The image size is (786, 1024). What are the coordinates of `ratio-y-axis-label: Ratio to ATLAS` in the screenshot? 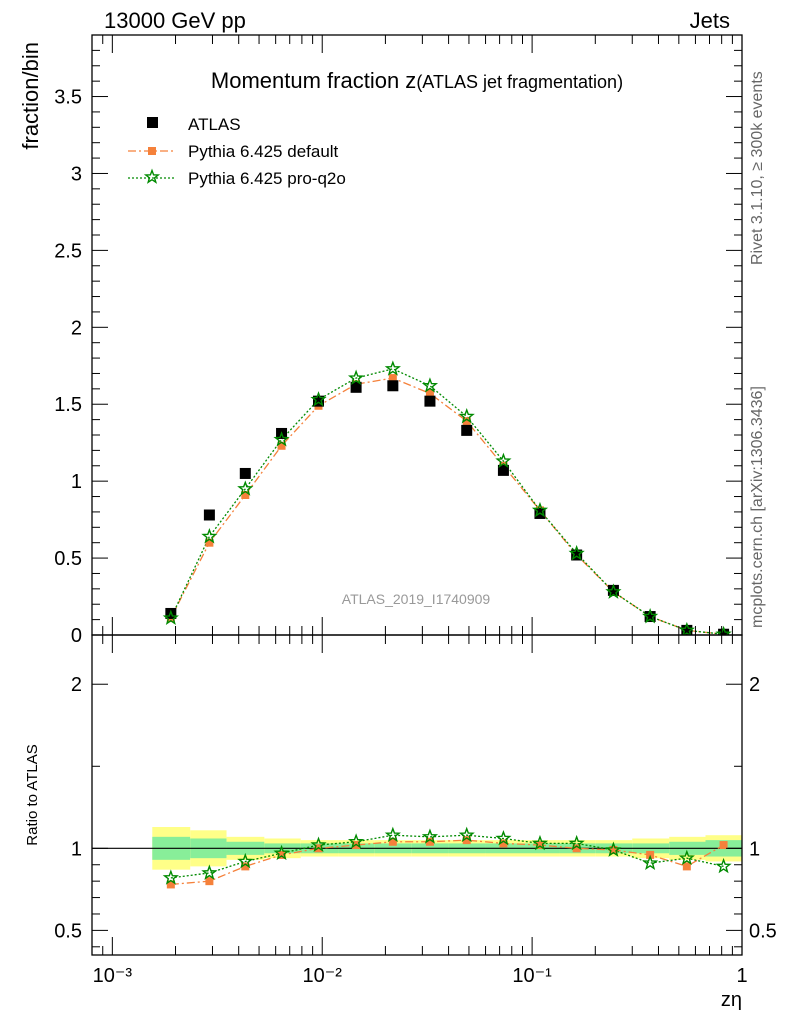 It's located at (32, 794).